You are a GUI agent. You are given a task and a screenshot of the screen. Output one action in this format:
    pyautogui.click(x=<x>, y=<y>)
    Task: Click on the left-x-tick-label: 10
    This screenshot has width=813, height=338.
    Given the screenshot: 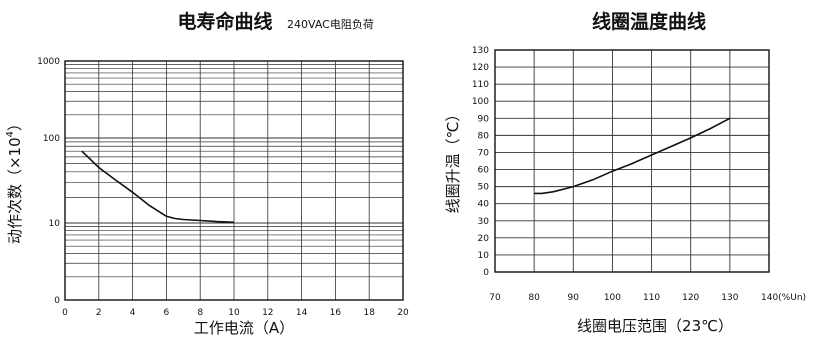 What is the action you would take?
    pyautogui.click(x=234, y=313)
    